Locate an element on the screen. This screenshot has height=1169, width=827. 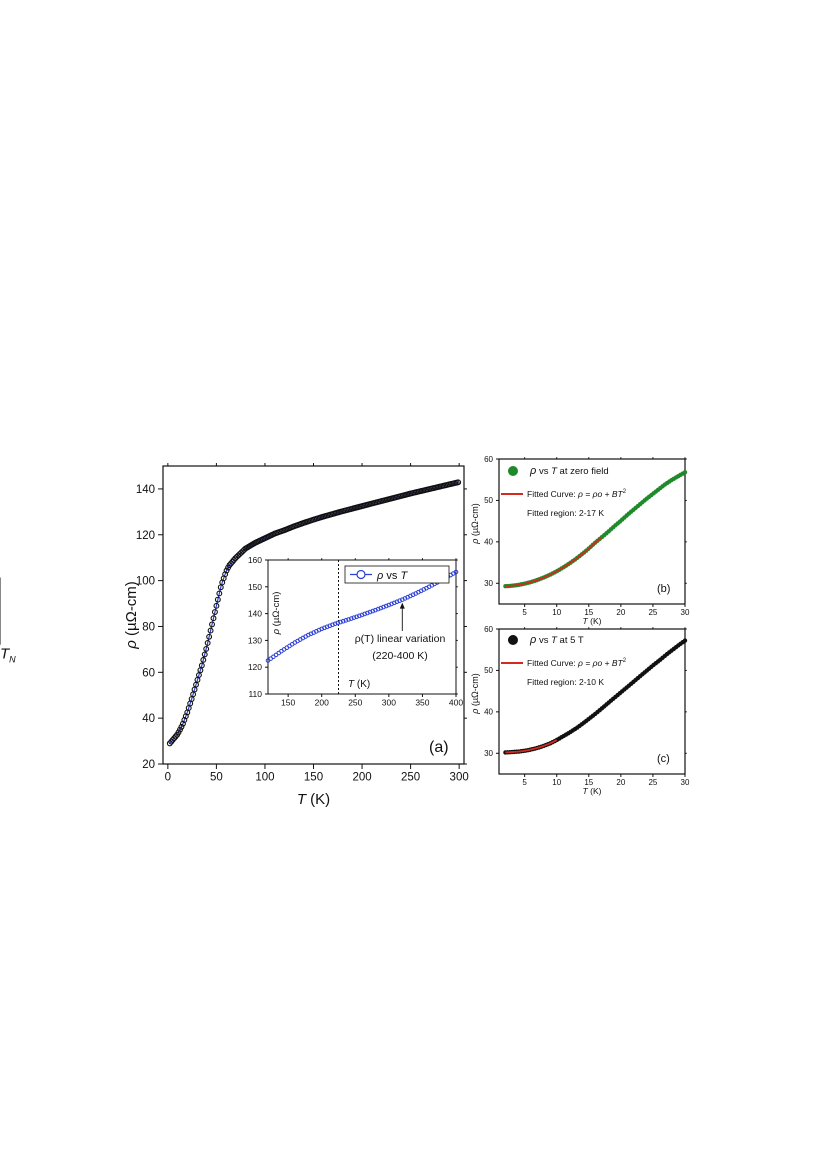
x-tick-label: 50 is located at coordinates (216, 778).